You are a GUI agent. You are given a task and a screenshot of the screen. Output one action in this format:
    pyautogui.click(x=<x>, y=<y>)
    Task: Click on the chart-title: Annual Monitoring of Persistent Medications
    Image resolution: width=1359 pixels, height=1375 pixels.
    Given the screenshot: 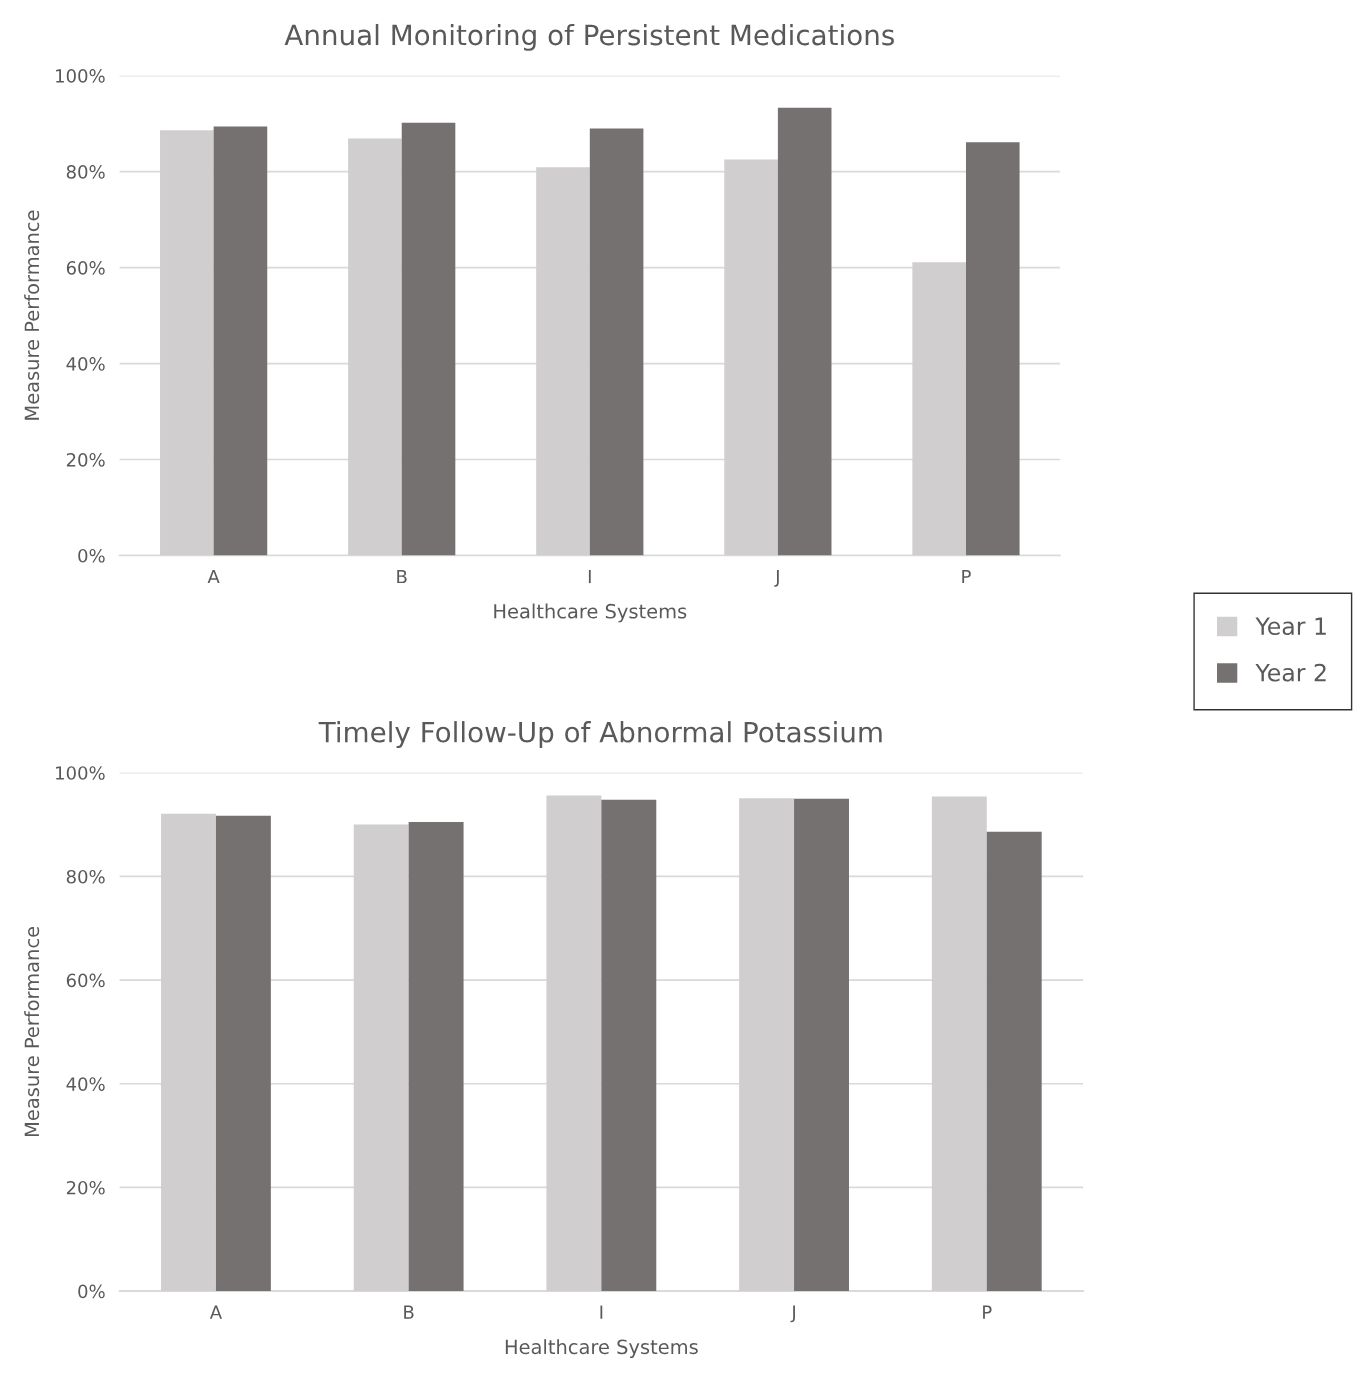 What is the action you would take?
    pyautogui.click(x=589, y=37)
    